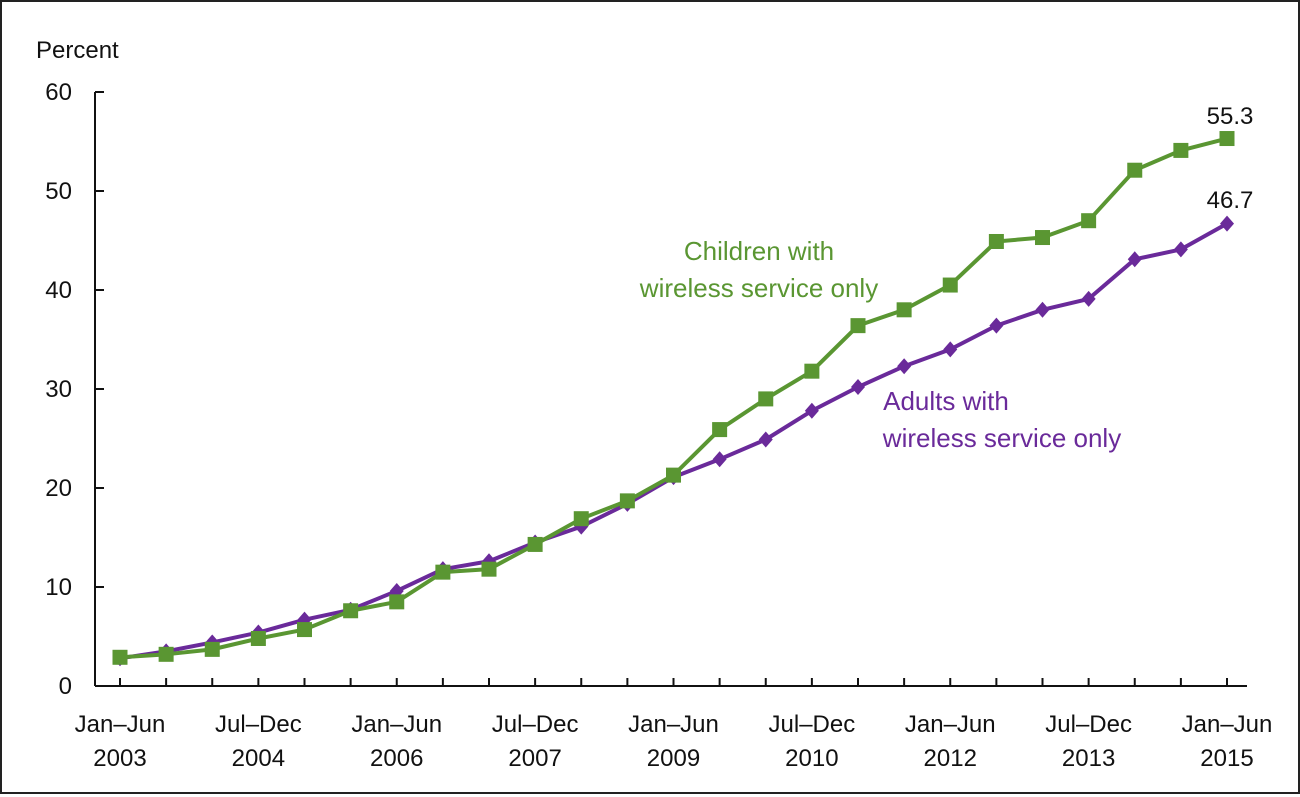  Describe the element at coordinates (673, 758) in the screenshot. I see `x-tick-label-year: 2009` at that location.